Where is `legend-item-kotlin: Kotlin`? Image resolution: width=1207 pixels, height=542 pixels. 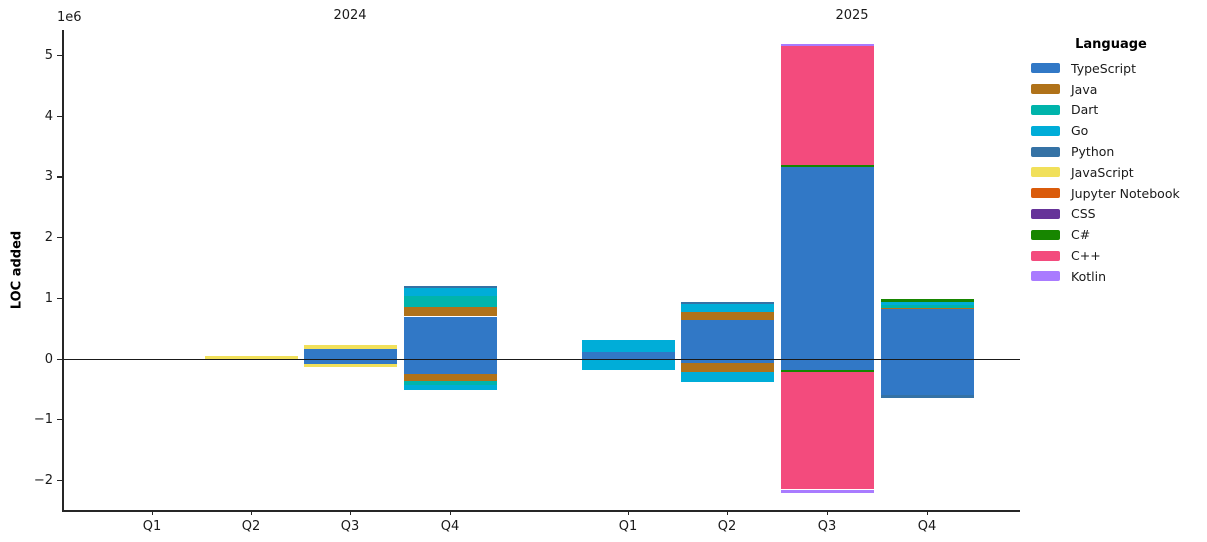
legend-item-kotlin: Kotlin is located at coordinates (1114, 276).